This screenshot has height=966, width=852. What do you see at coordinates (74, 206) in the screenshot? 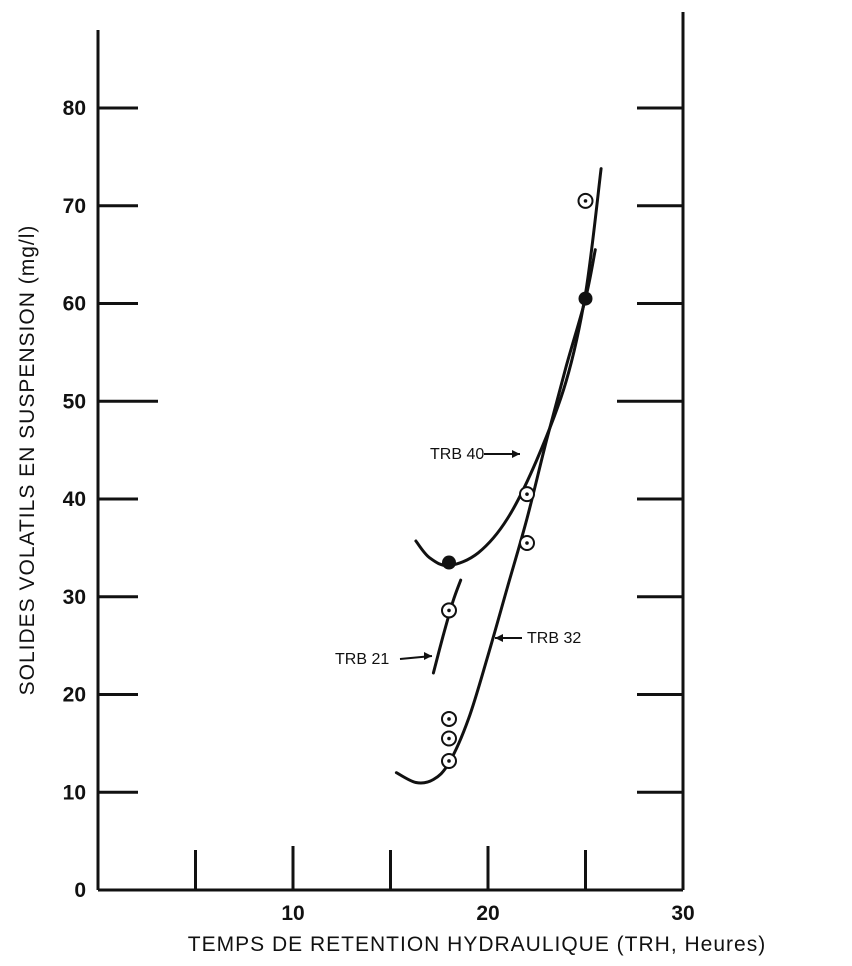
I see `y-tick-label-70: 70` at bounding box center [74, 206].